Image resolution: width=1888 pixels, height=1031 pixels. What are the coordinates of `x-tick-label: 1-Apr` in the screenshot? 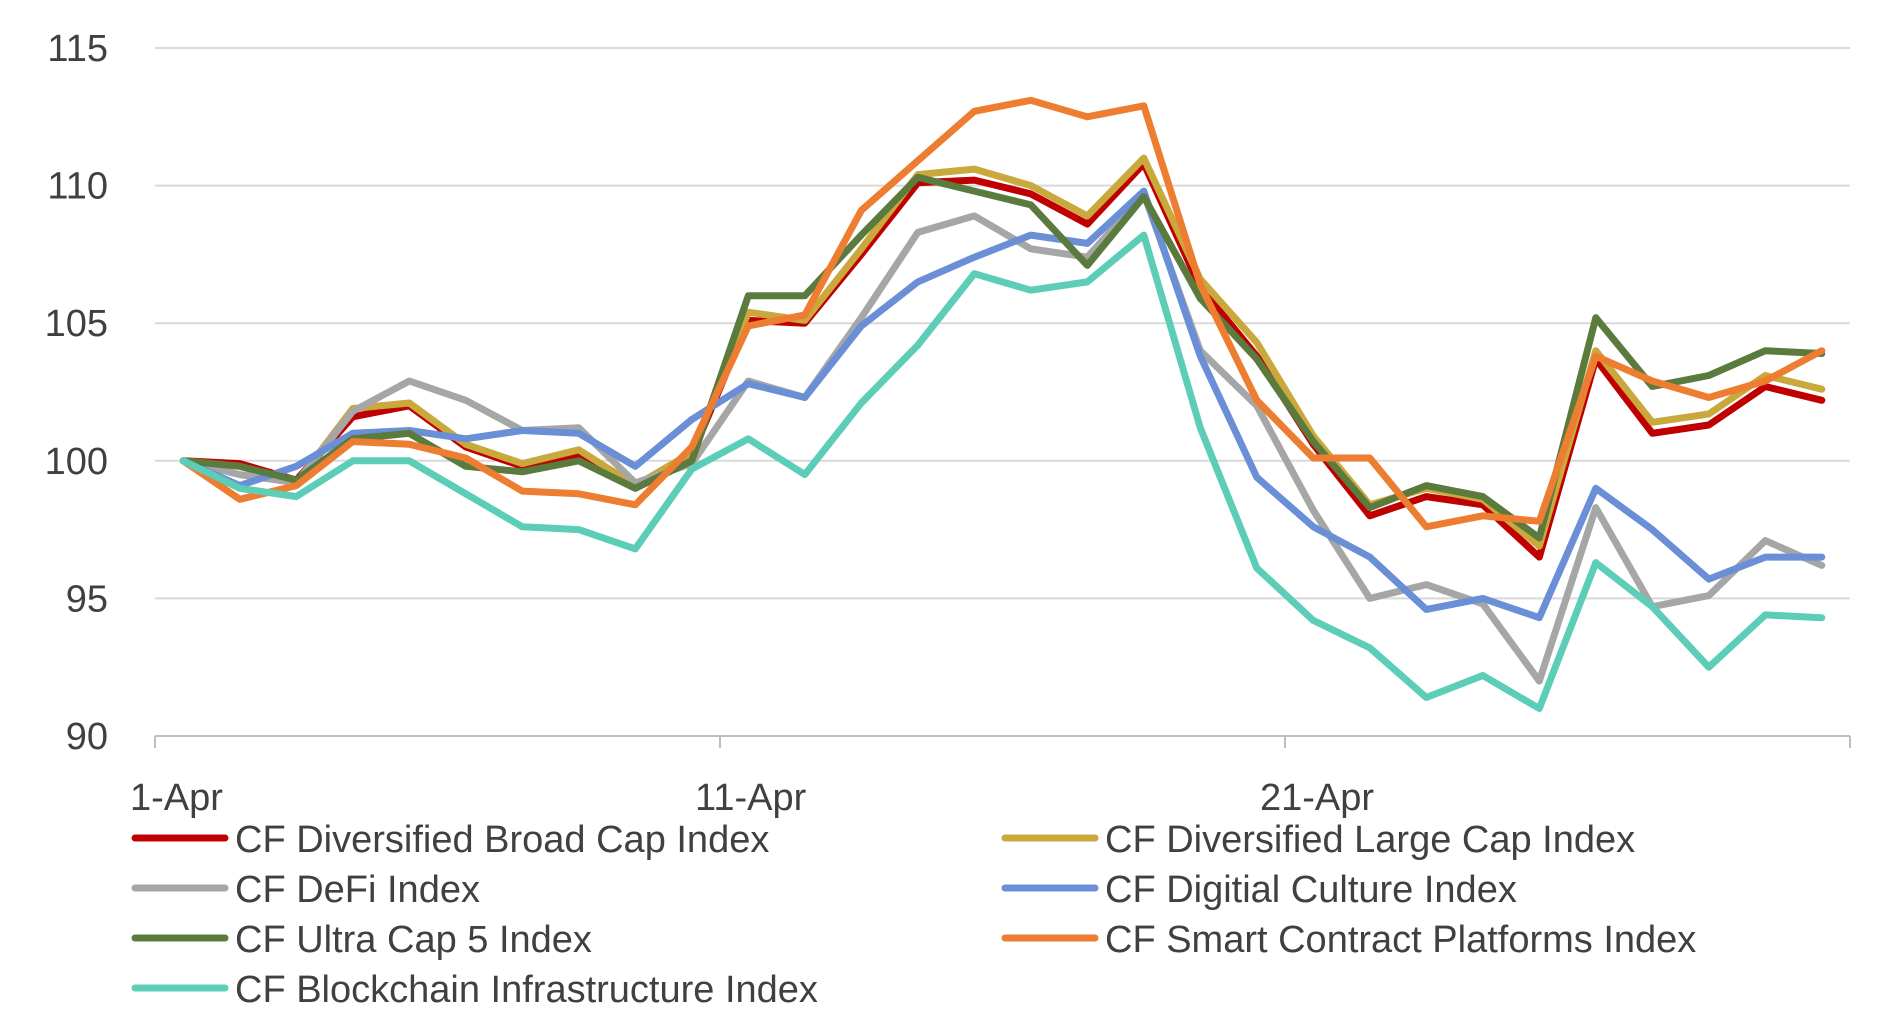 It's located at (176, 798).